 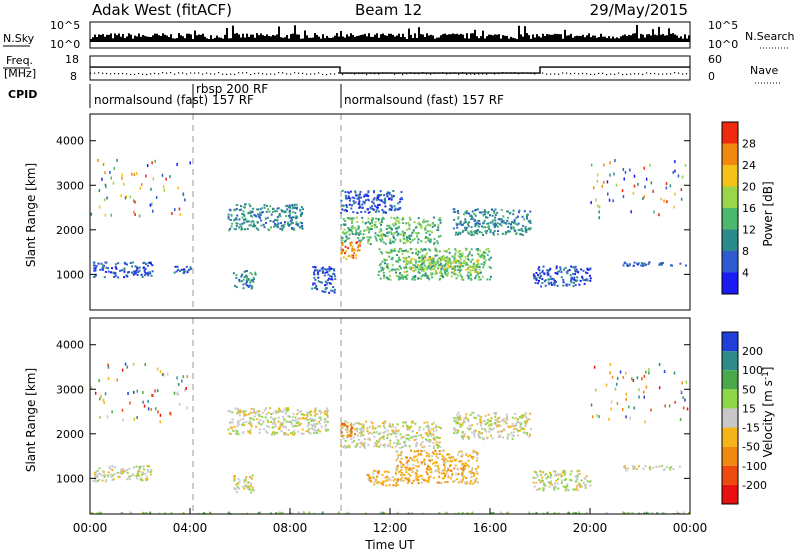 What do you see at coordinates (768, 213) in the screenshot?
I see `power-colorbar-label: Power [dB]` at bounding box center [768, 213].